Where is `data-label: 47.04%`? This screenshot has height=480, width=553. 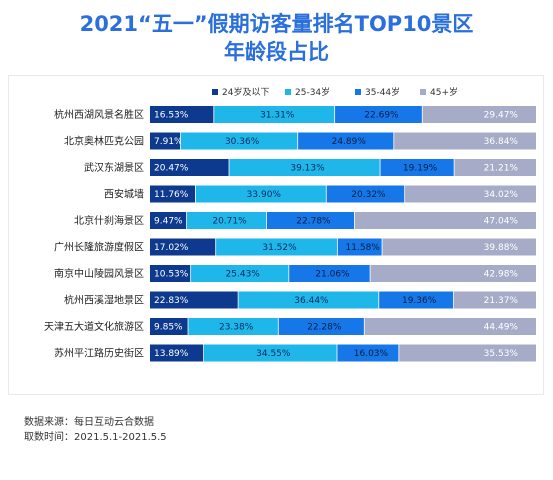 data-label: 47.04% is located at coordinates (501, 222).